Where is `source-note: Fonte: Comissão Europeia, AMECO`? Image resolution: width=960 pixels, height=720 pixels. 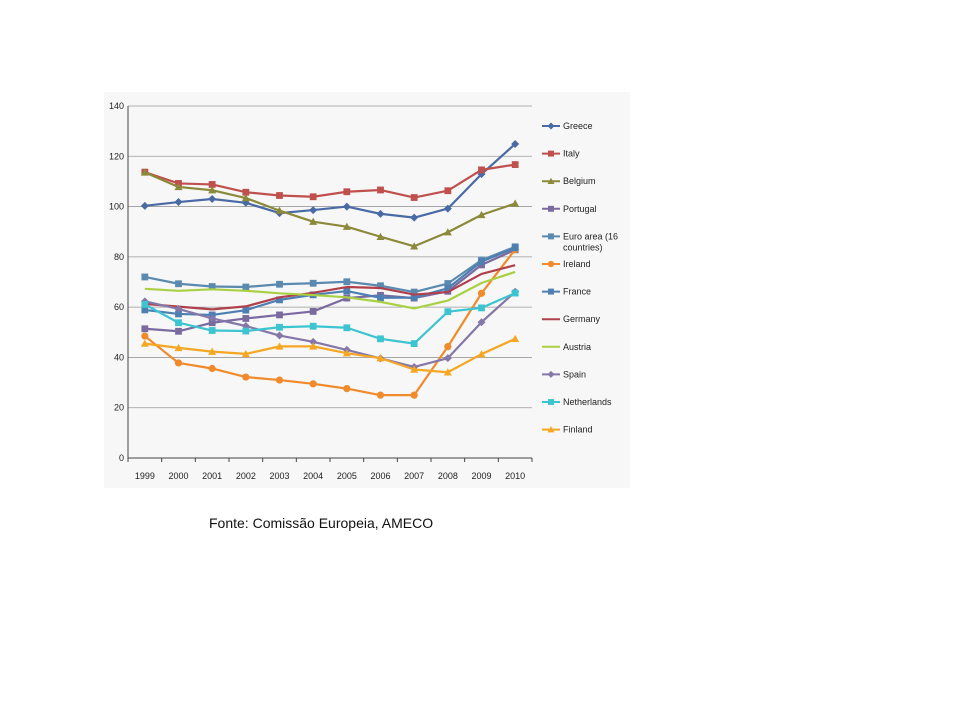 source-note: Fonte: Comissão Europeia, AMECO is located at coordinates (321, 523).